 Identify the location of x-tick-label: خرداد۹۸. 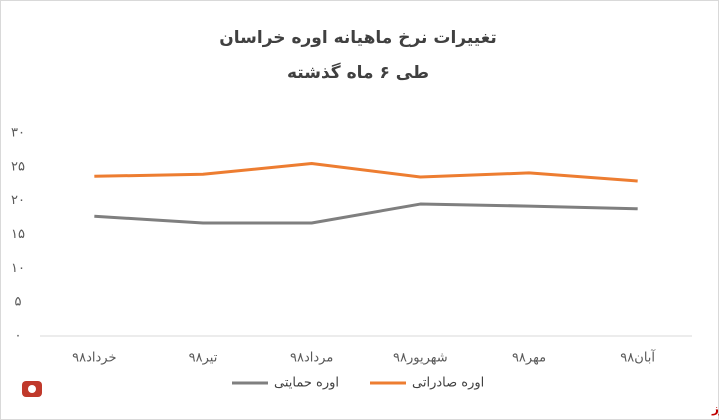
(94, 358).